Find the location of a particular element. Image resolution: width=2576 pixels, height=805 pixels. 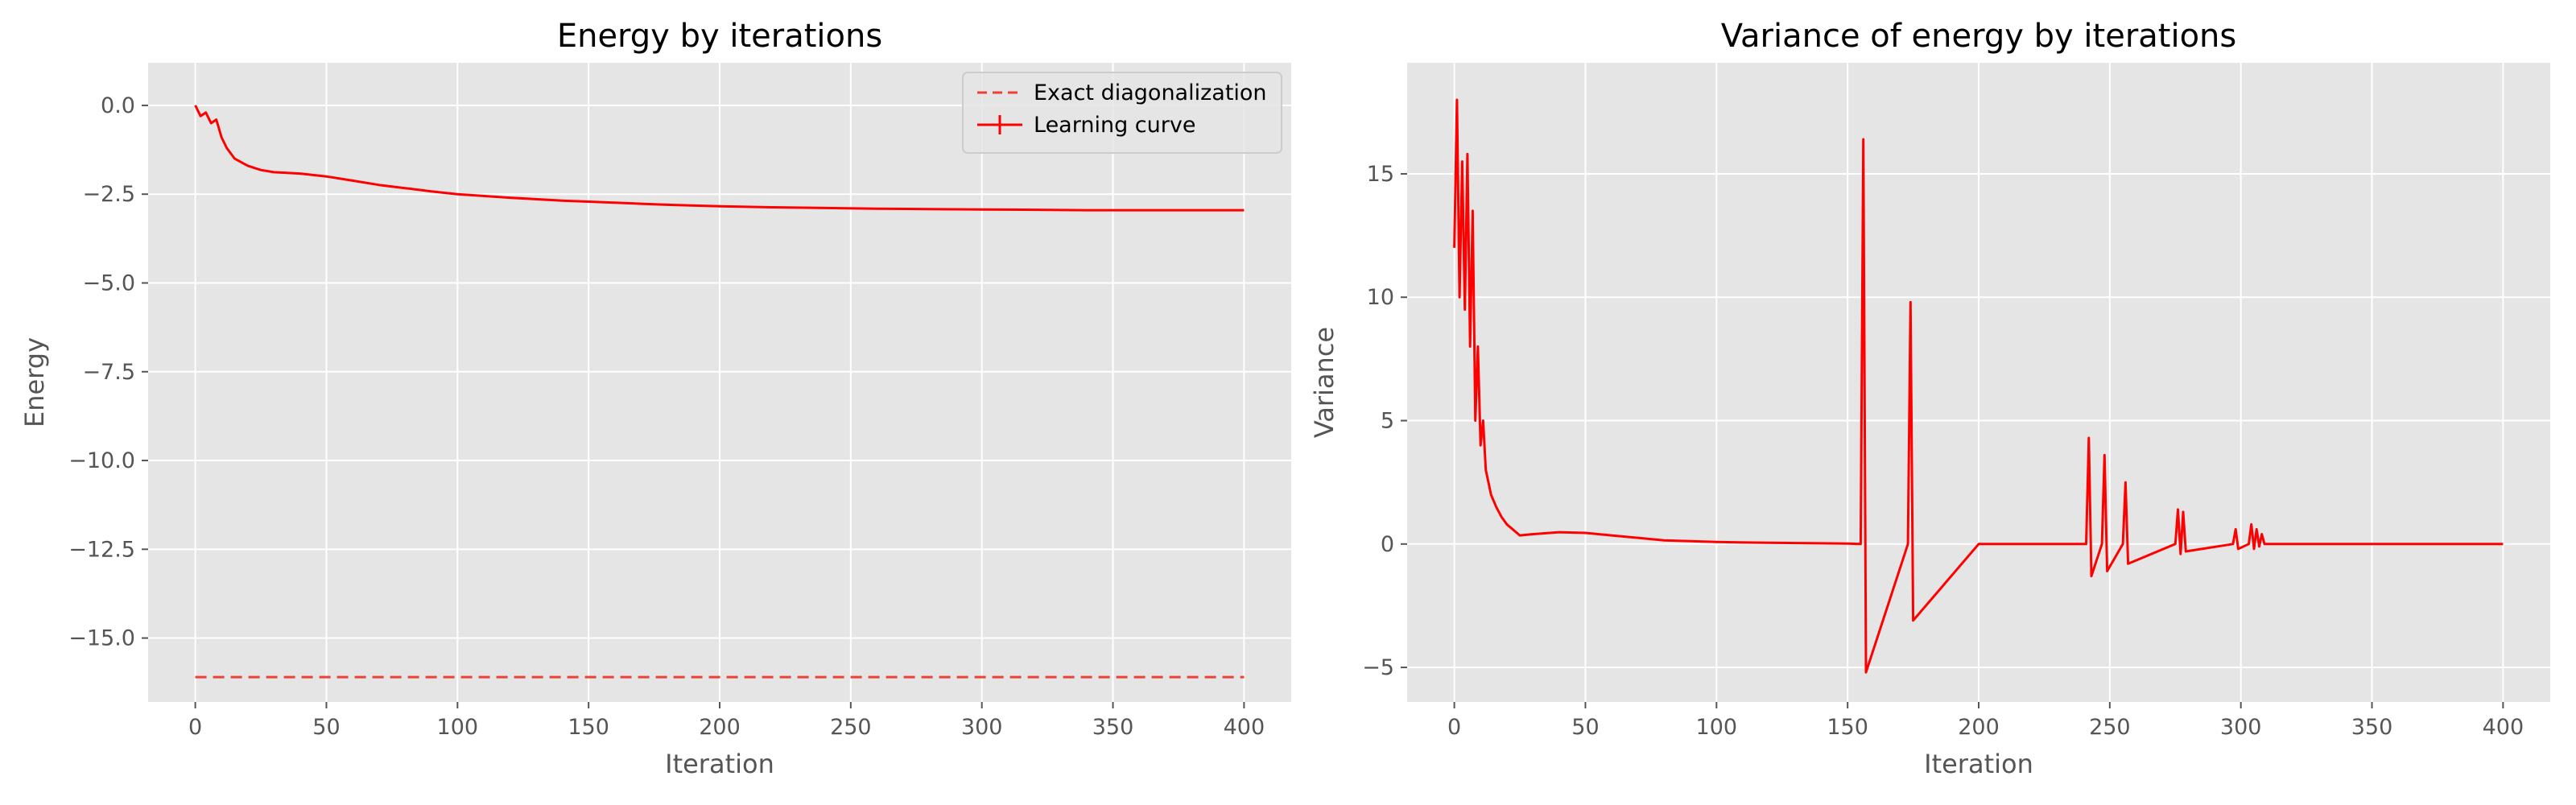

y-tick-label: −7.5 is located at coordinates (108, 372).